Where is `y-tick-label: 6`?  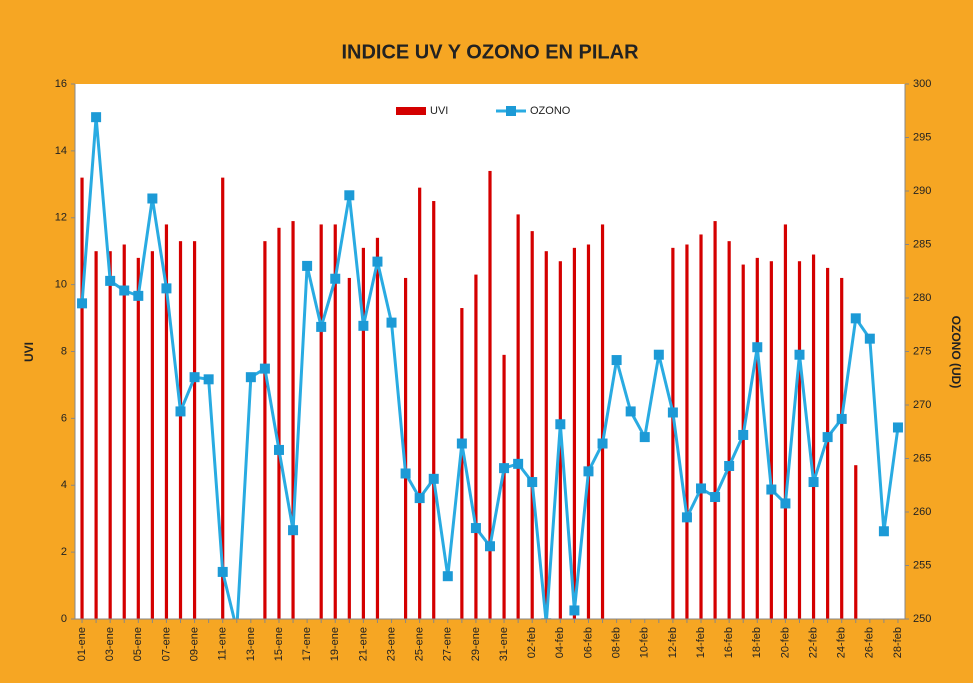
y-tick-label: 6 is located at coordinates (64, 418).